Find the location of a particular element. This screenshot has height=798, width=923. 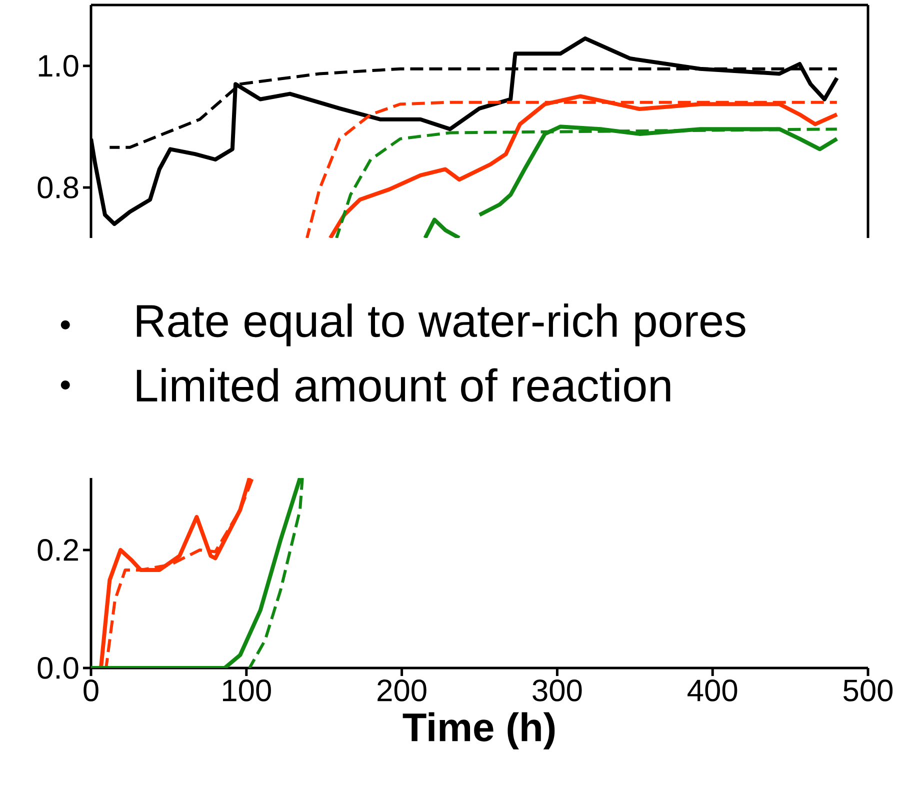

text: Rate equal to water-rich pores is located at coordinates (441, 325).